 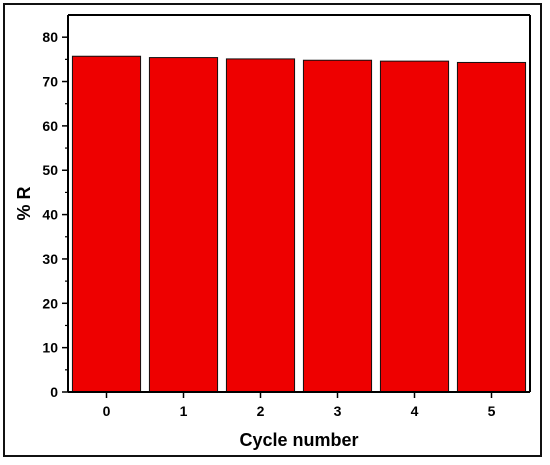 What do you see at coordinates (24, 203) in the screenshot?
I see `y-axis-label: % R` at bounding box center [24, 203].